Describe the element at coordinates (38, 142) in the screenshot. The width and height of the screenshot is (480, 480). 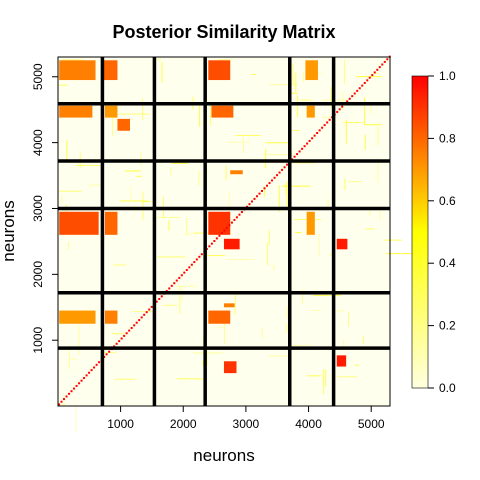
I see `y-tick-label: 4000` at that location.